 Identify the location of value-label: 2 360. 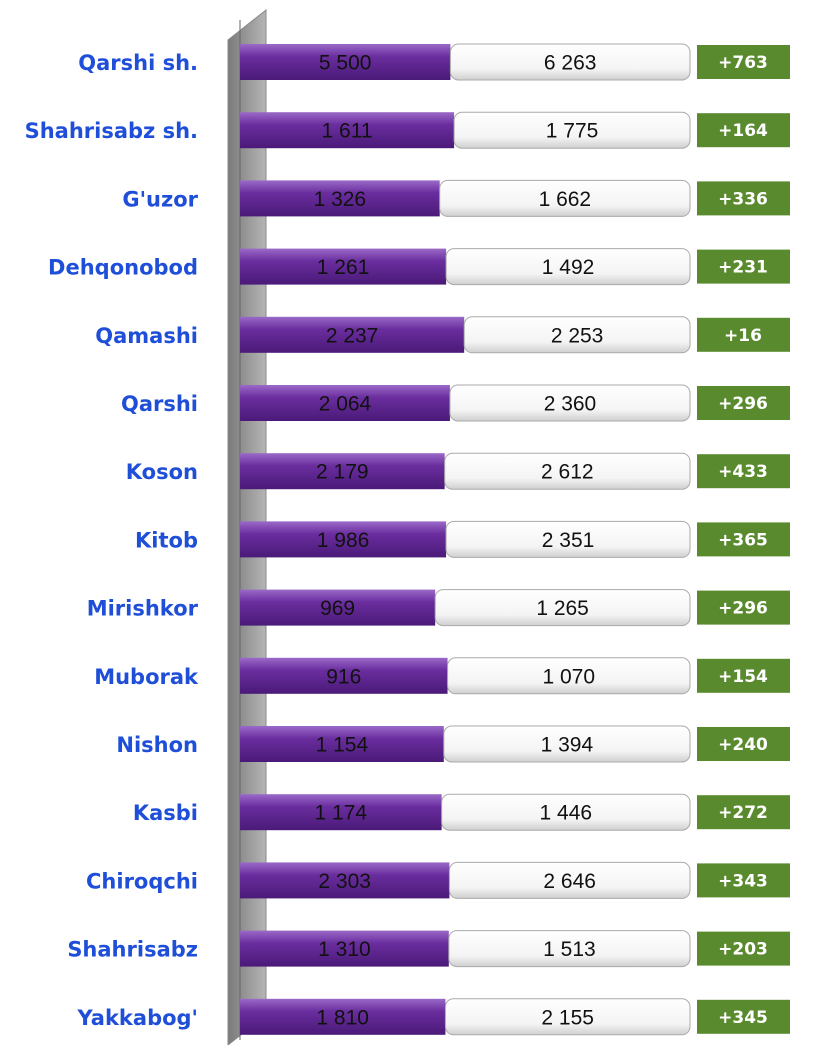
(570, 404).